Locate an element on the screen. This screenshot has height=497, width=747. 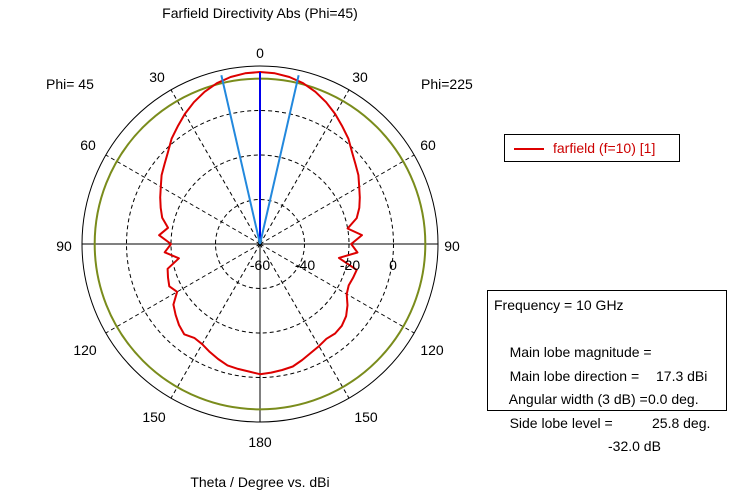
info-angular-width-label: Angular width (3 dB) = is located at coordinates (578, 399).